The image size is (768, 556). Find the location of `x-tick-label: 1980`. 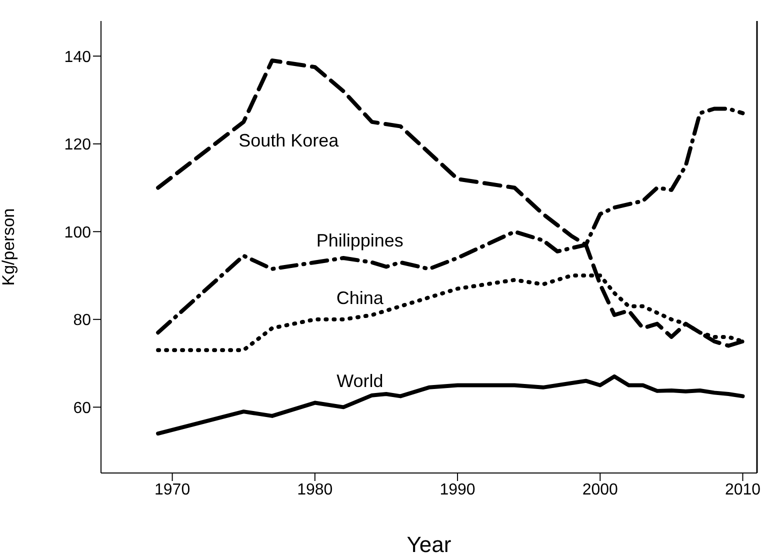

x-tick-label: 1980 is located at coordinates (315, 489).